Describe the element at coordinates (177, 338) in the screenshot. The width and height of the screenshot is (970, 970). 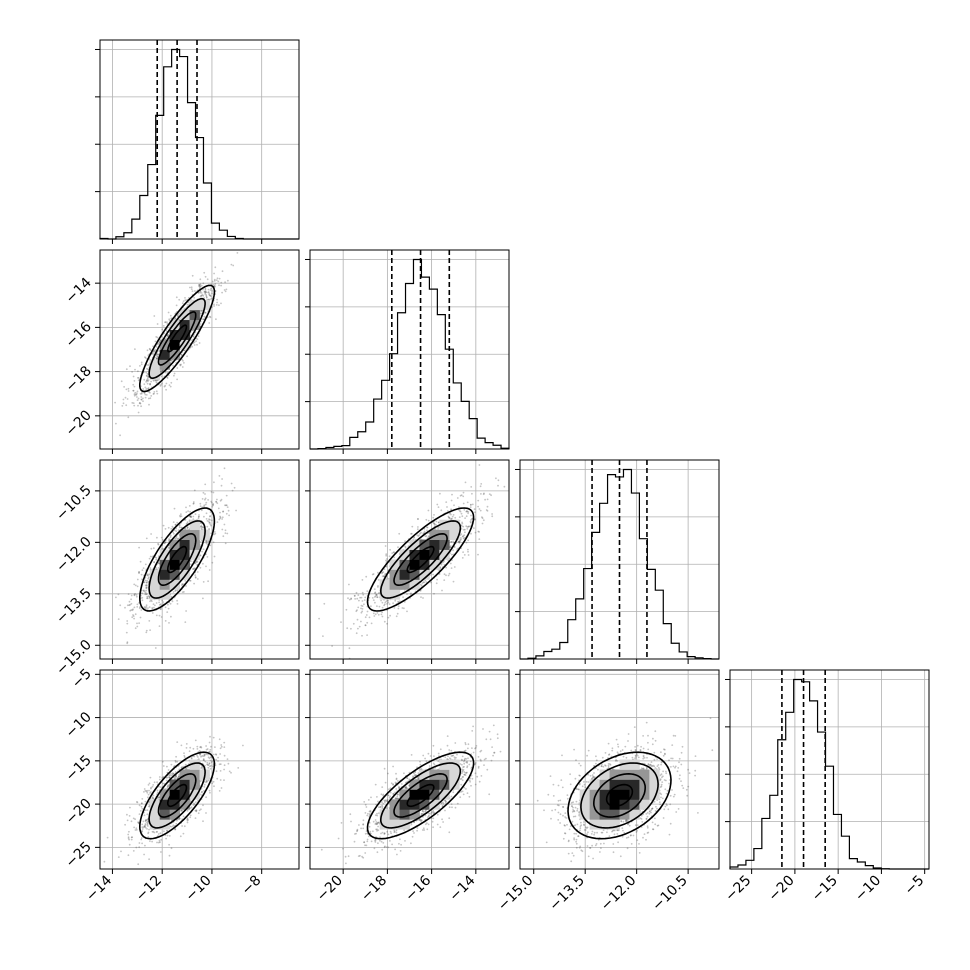
I see `contour-line` at that location.